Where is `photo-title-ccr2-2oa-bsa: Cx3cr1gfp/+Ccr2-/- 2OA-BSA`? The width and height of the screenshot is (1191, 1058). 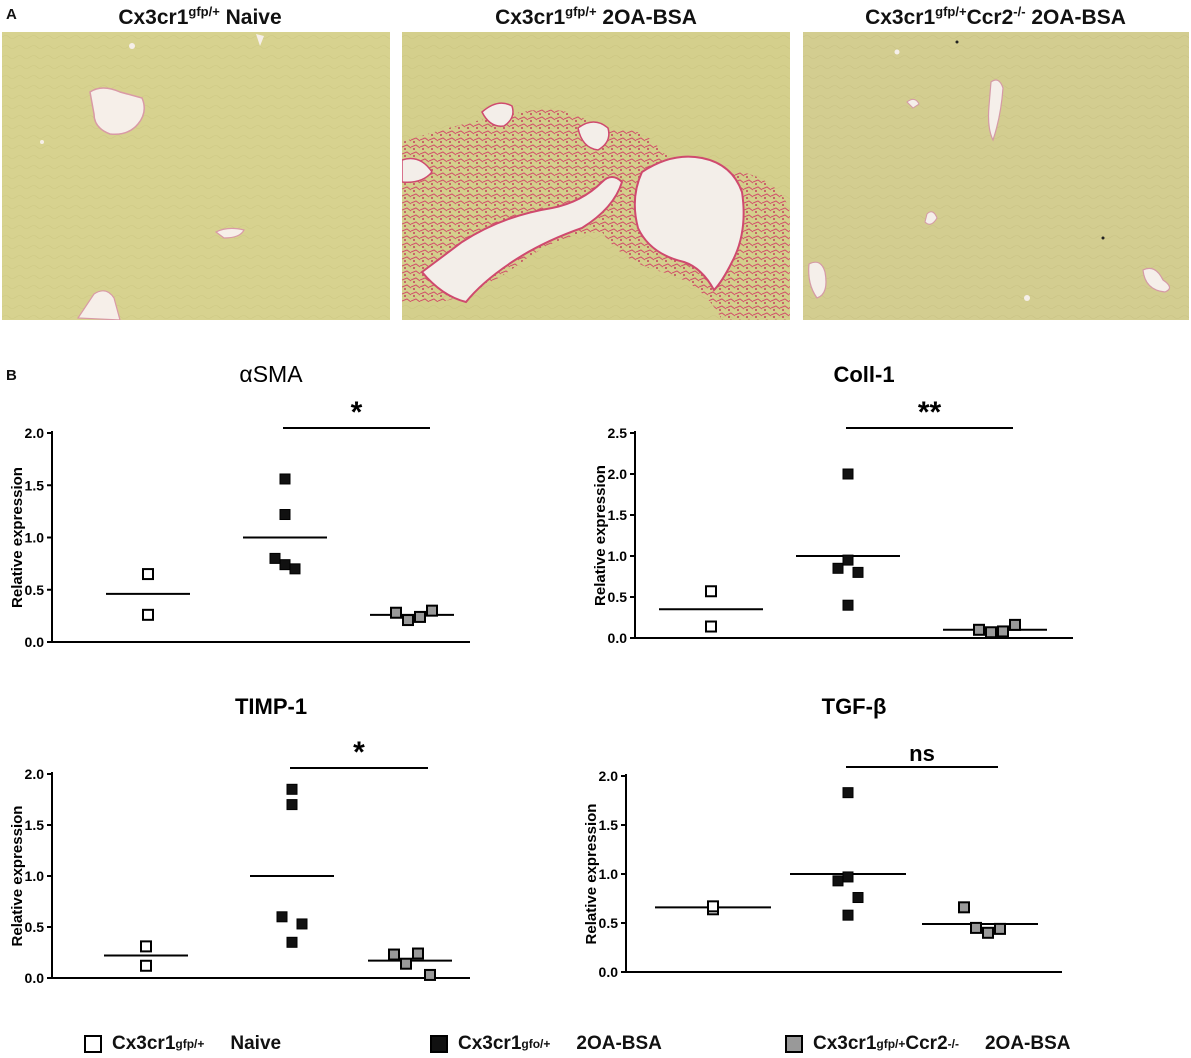
photo-title-ccr2-2oa-bsa: Cx3cr1gfp/+Ccr2-/- 2OA-BSA is located at coordinates (995, 16).